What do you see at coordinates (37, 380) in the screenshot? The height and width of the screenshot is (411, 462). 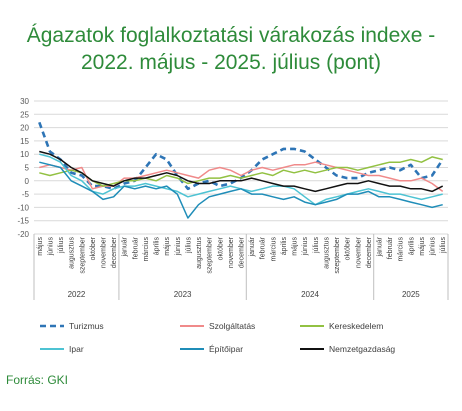 I see `source-note: Forrás: GKI` at bounding box center [37, 380].